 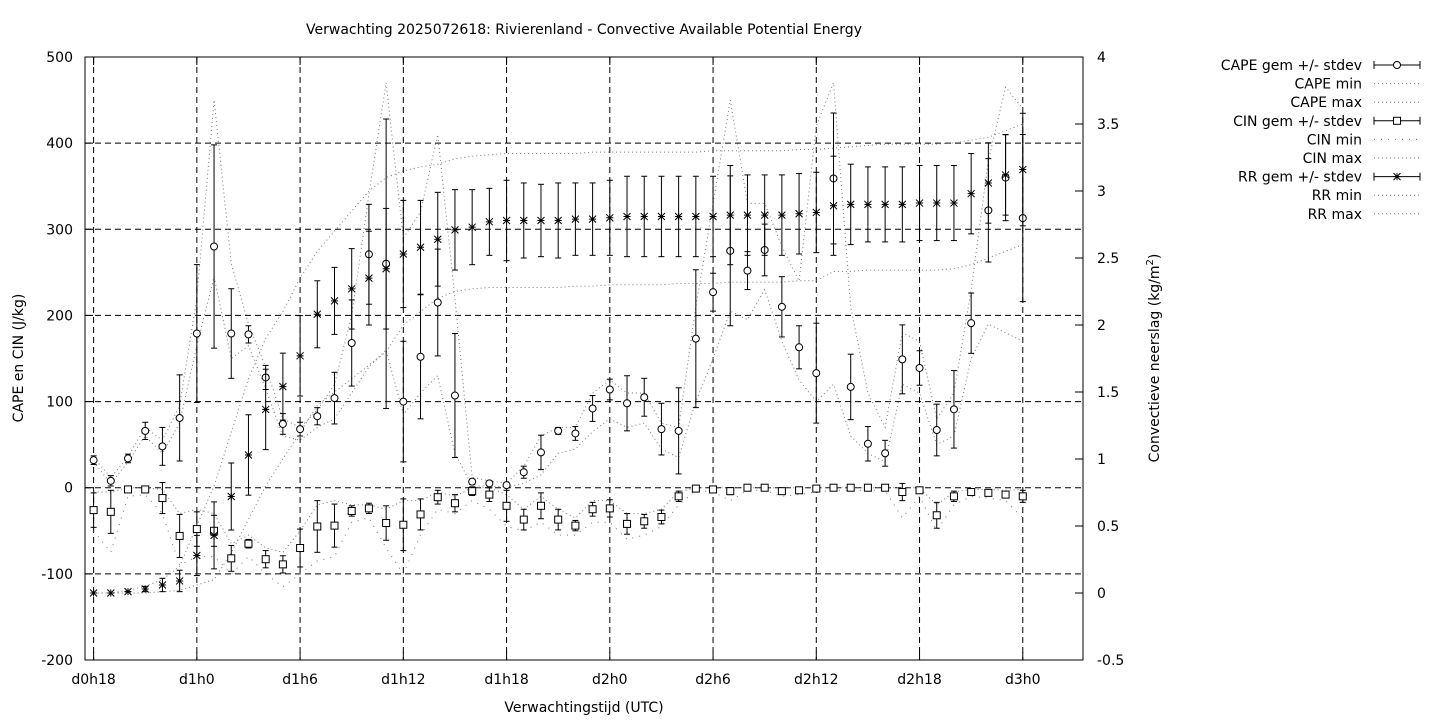 I want to click on y-tick-label: 100, so click(x=59, y=403).